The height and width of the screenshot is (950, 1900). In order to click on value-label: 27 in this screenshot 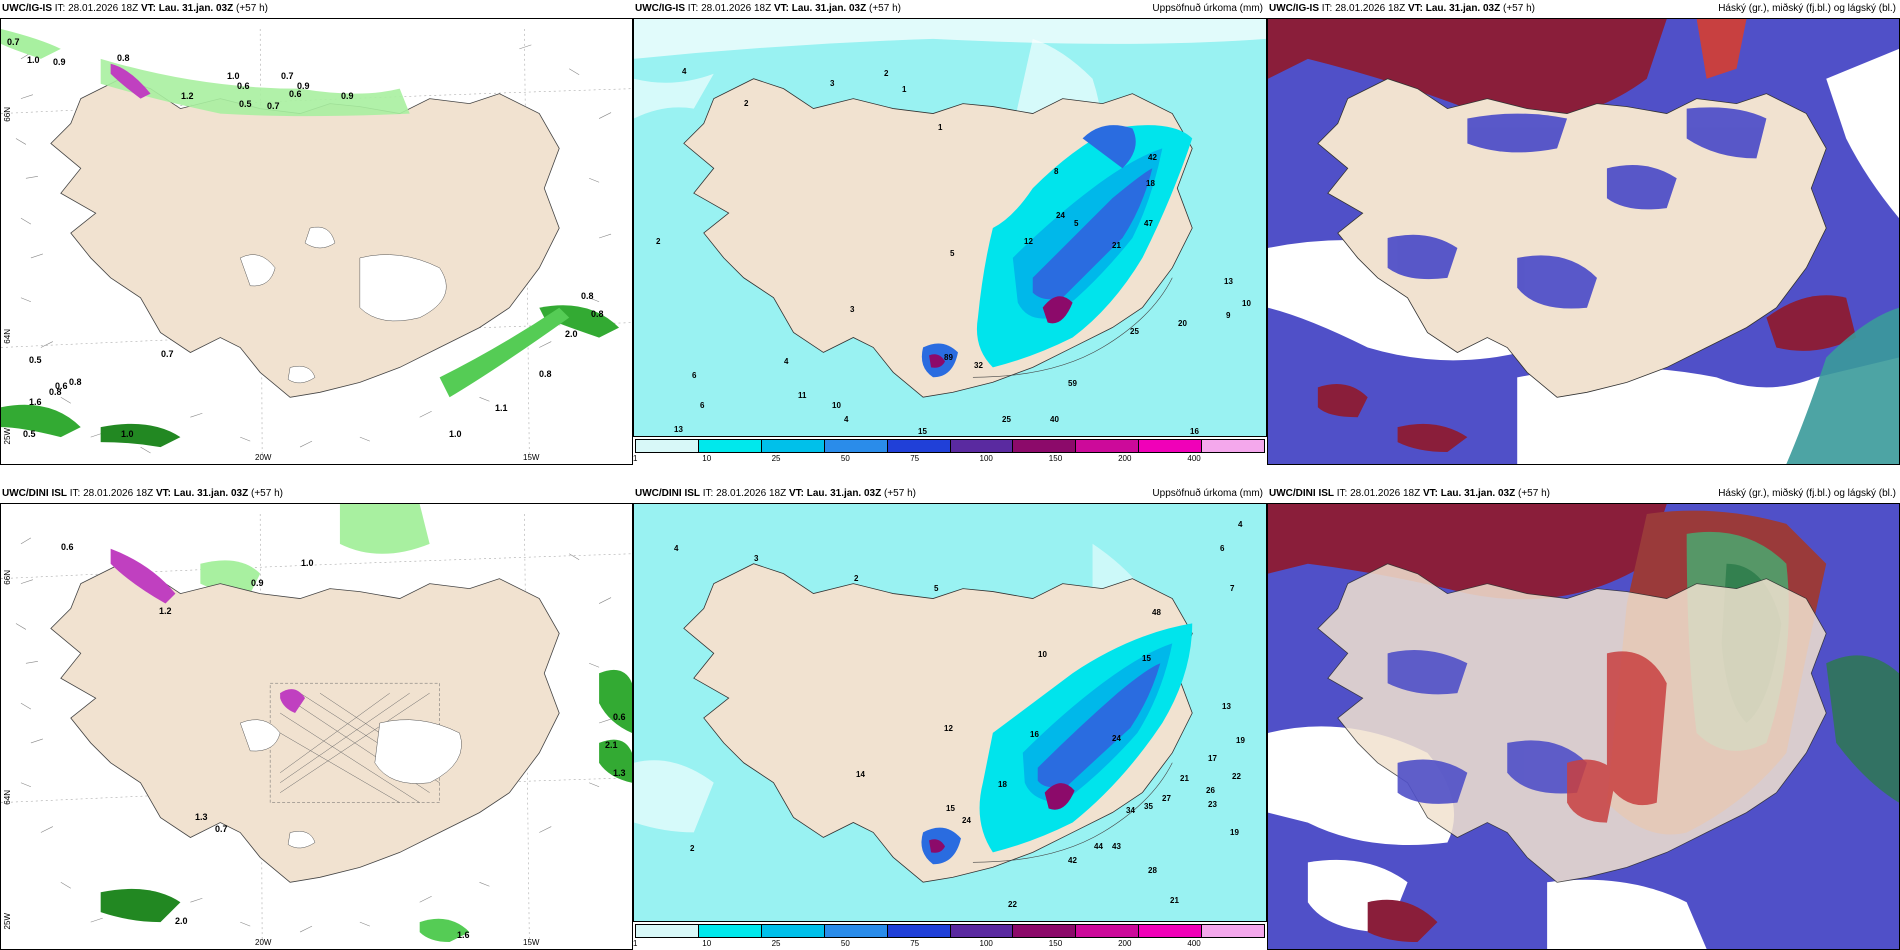, I will do `click(1166, 798)`.